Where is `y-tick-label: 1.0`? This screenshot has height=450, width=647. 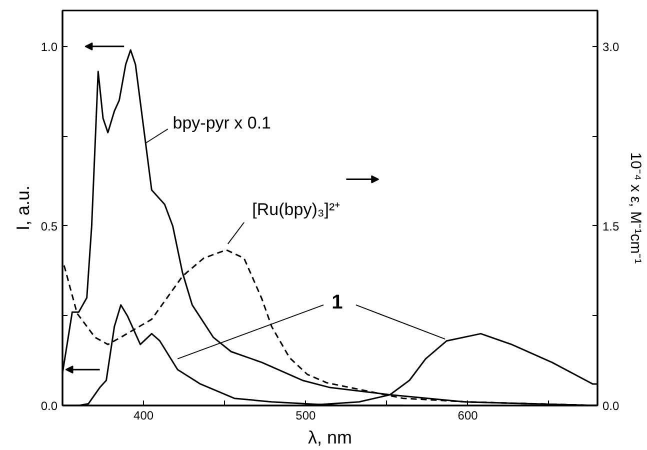 y-tick-label: 1.0 is located at coordinates (49, 47).